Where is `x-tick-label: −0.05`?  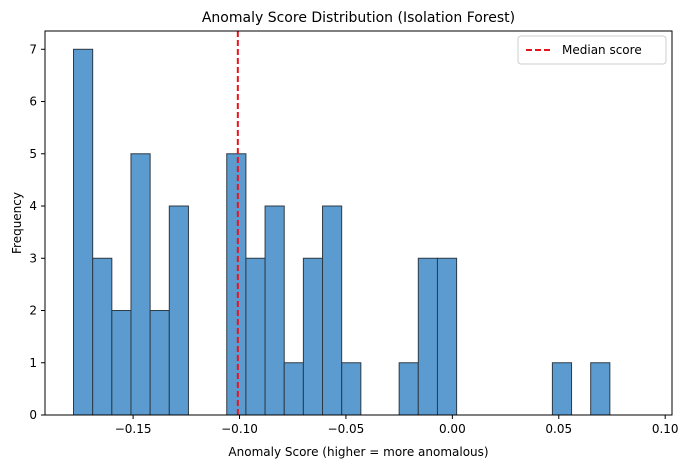 x-tick-label: −0.05 is located at coordinates (346, 429).